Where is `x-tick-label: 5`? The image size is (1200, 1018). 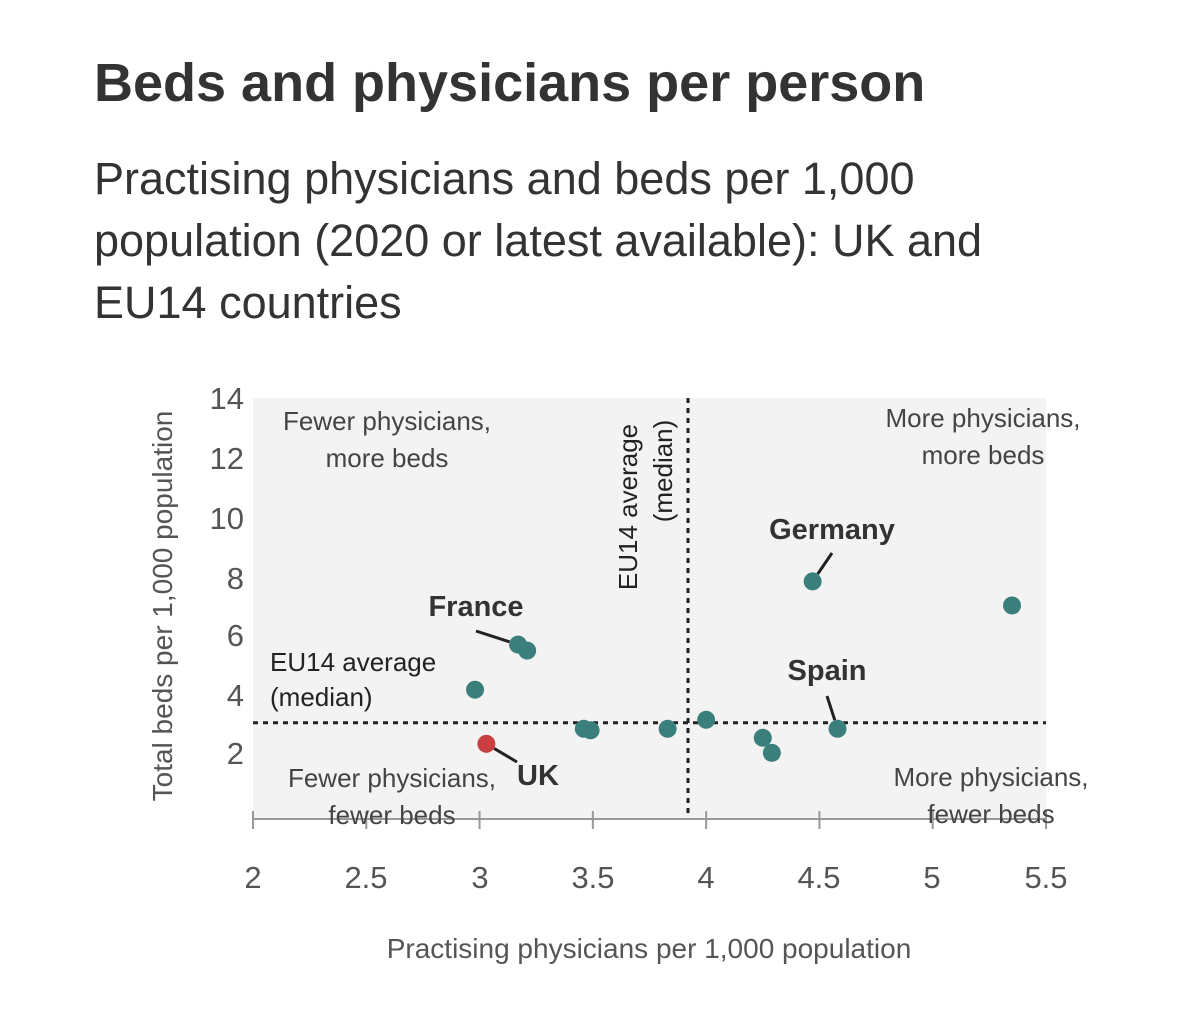
x-tick-label: 5 is located at coordinates (931, 877).